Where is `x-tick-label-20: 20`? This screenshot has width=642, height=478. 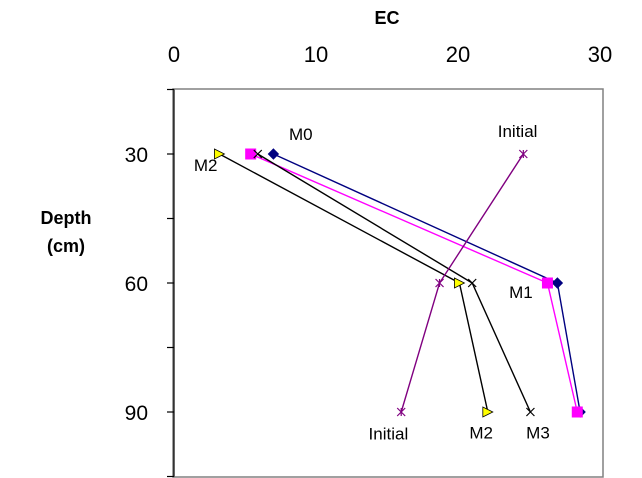
x-tick-label-20: 20 is located at coordinates (458, 54).